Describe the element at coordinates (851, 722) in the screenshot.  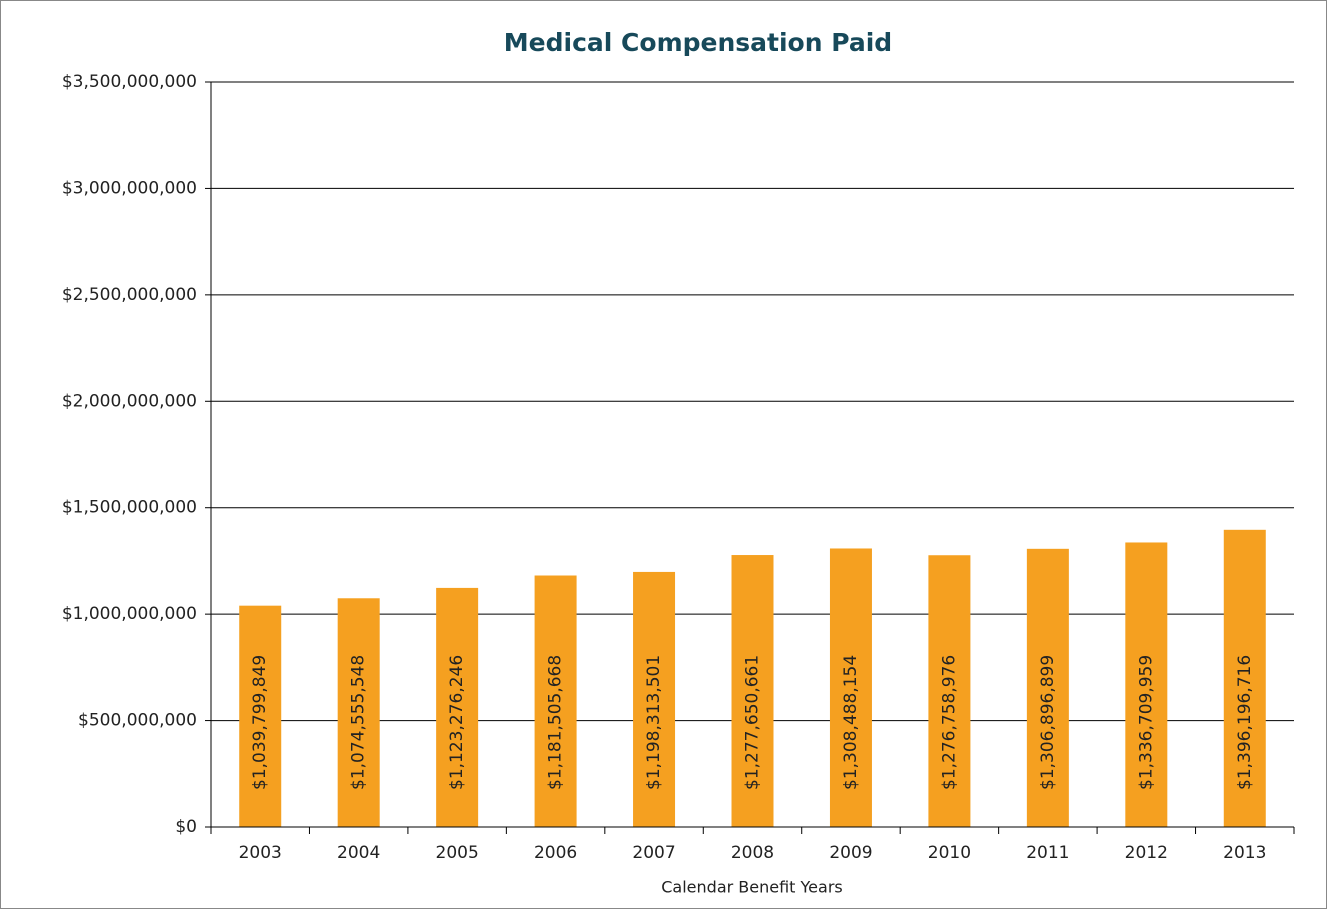
I see `value-label: $1,308,488,154` at that location.